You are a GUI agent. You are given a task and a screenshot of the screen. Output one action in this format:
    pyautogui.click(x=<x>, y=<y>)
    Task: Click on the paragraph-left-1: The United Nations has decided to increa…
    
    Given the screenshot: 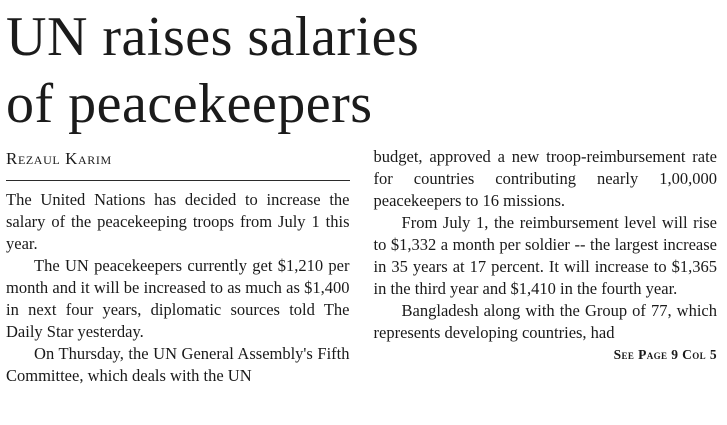 What is the action you would take?
    pyautogui.click(x=178, y=221)
    